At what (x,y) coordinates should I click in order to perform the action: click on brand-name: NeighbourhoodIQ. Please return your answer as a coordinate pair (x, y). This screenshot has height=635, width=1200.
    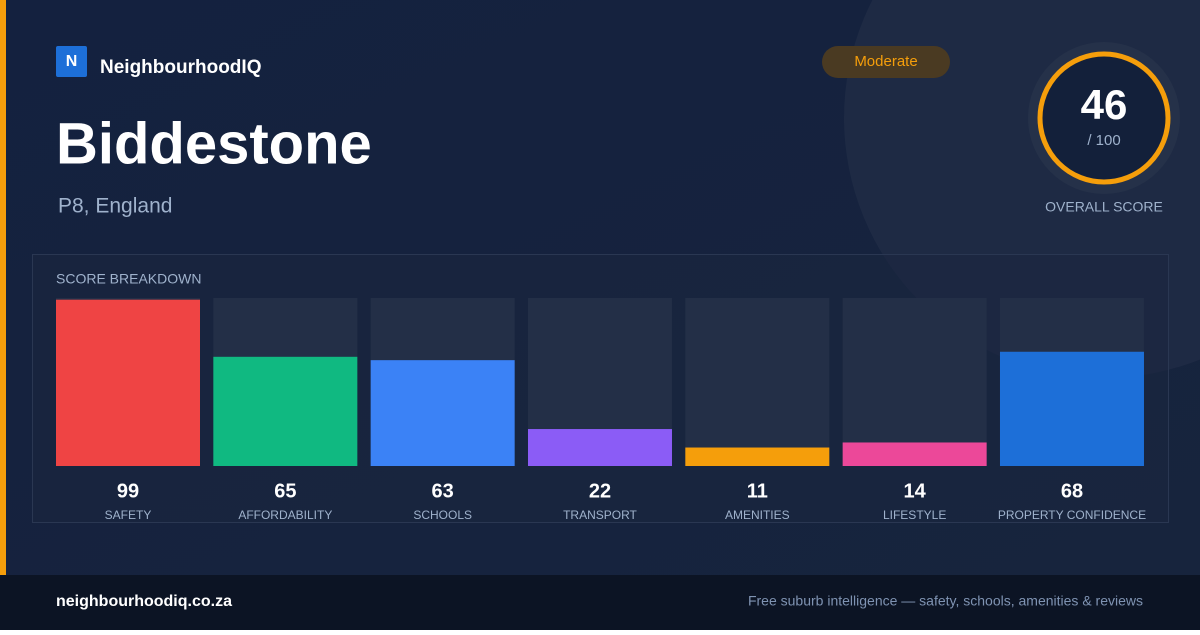
    Looking at the image, I should click on (180, 67).